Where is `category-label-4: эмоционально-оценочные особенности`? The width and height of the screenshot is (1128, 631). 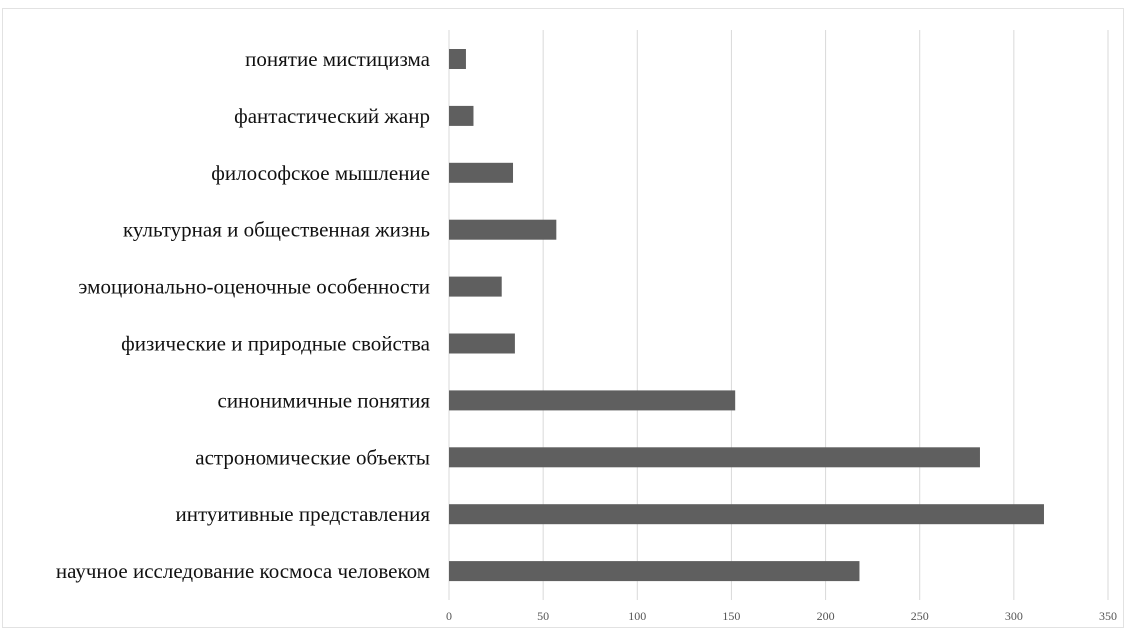
category-label-4: эмоционально-оценочные особенности is located at coordinates (254, 287).